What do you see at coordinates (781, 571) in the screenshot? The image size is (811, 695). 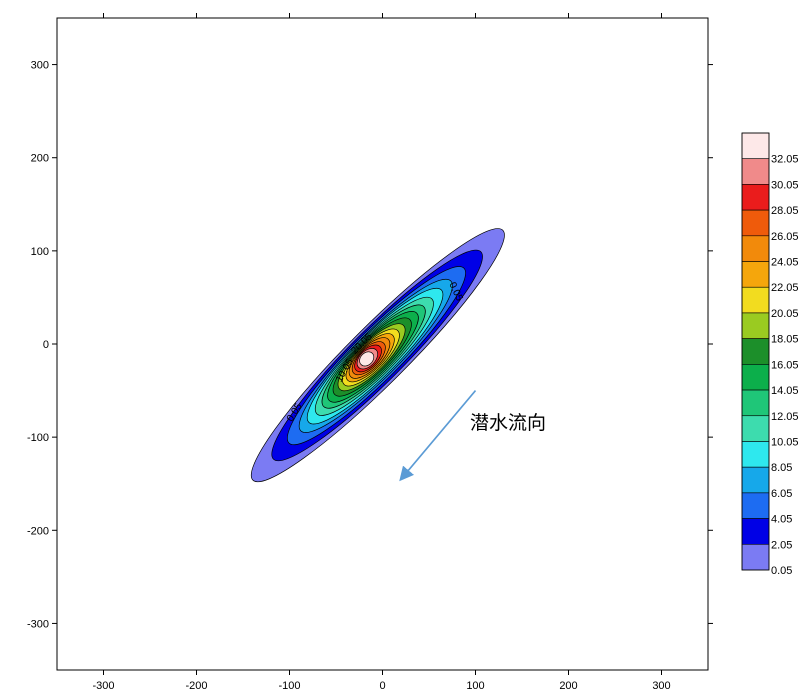 I see `legend-label: 0.05` at bounding box center [781, 571].